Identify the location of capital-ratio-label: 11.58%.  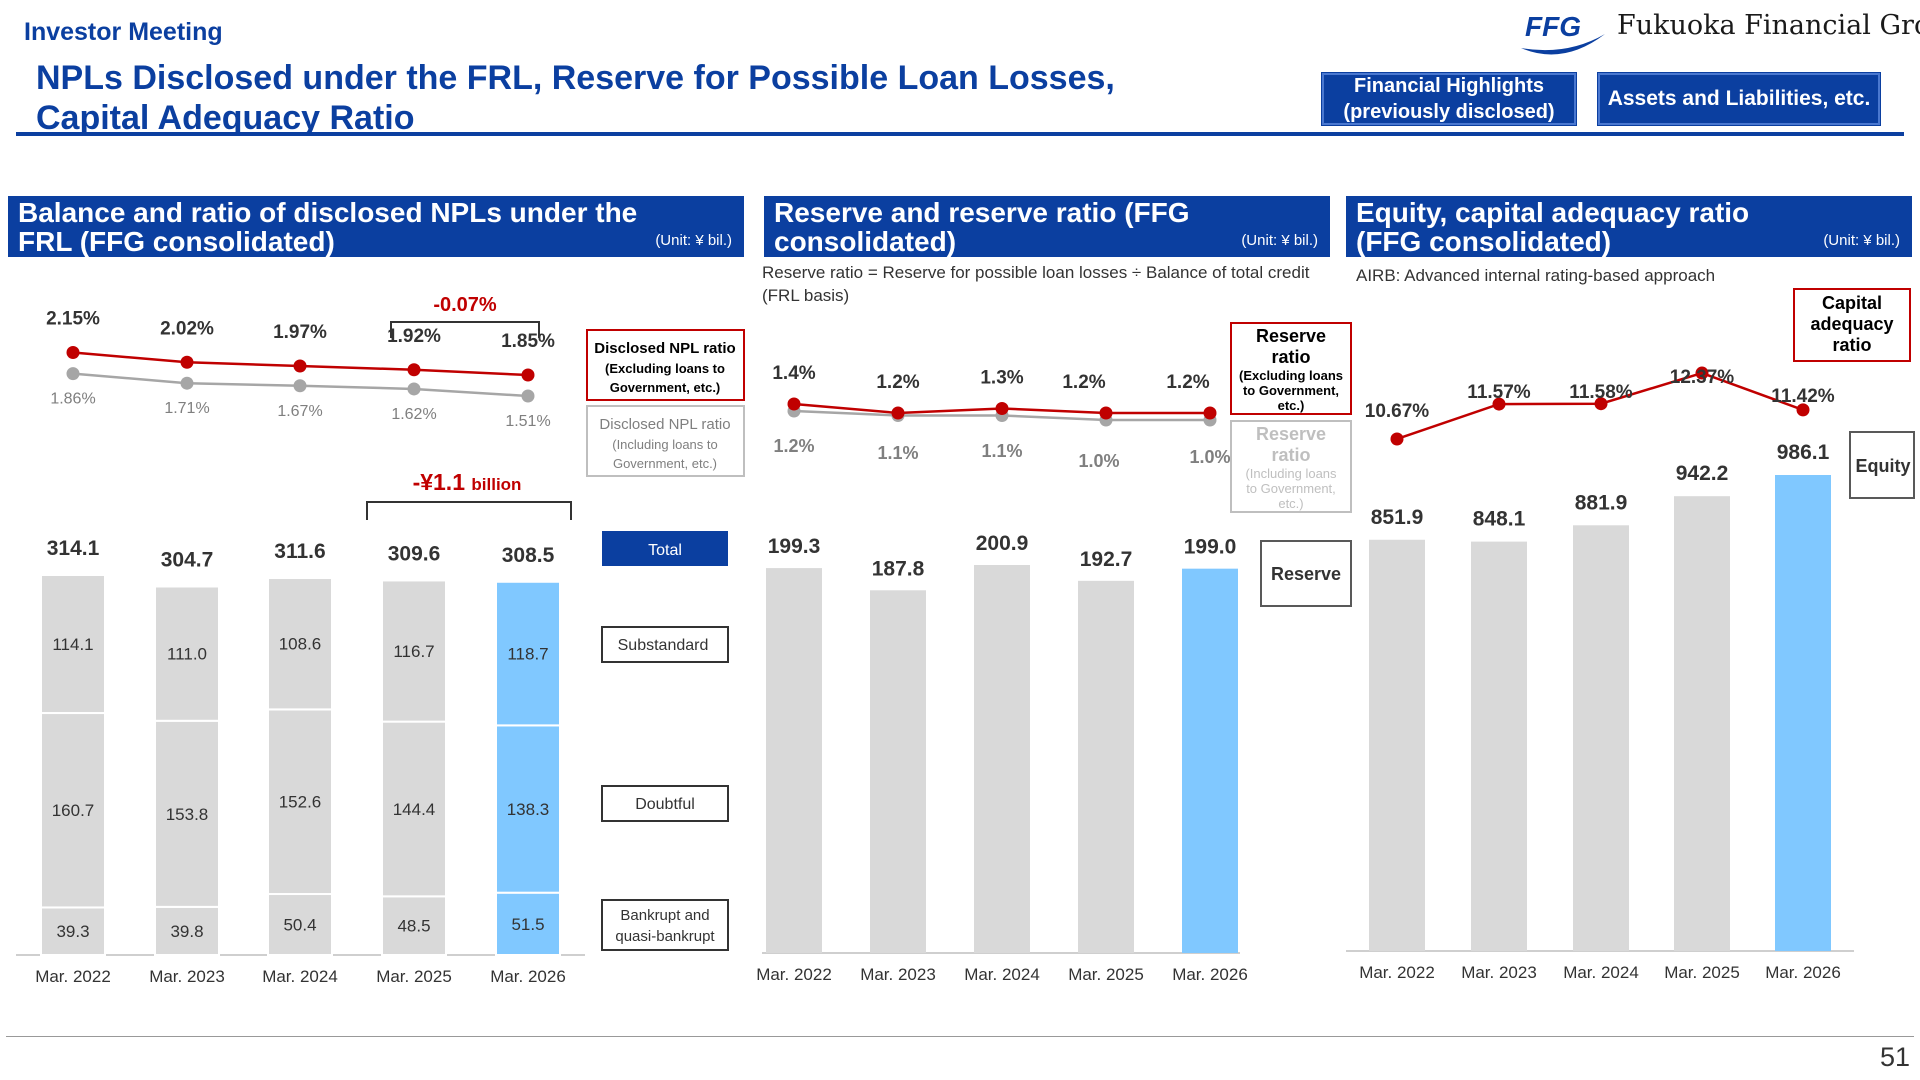
(1600, 392).